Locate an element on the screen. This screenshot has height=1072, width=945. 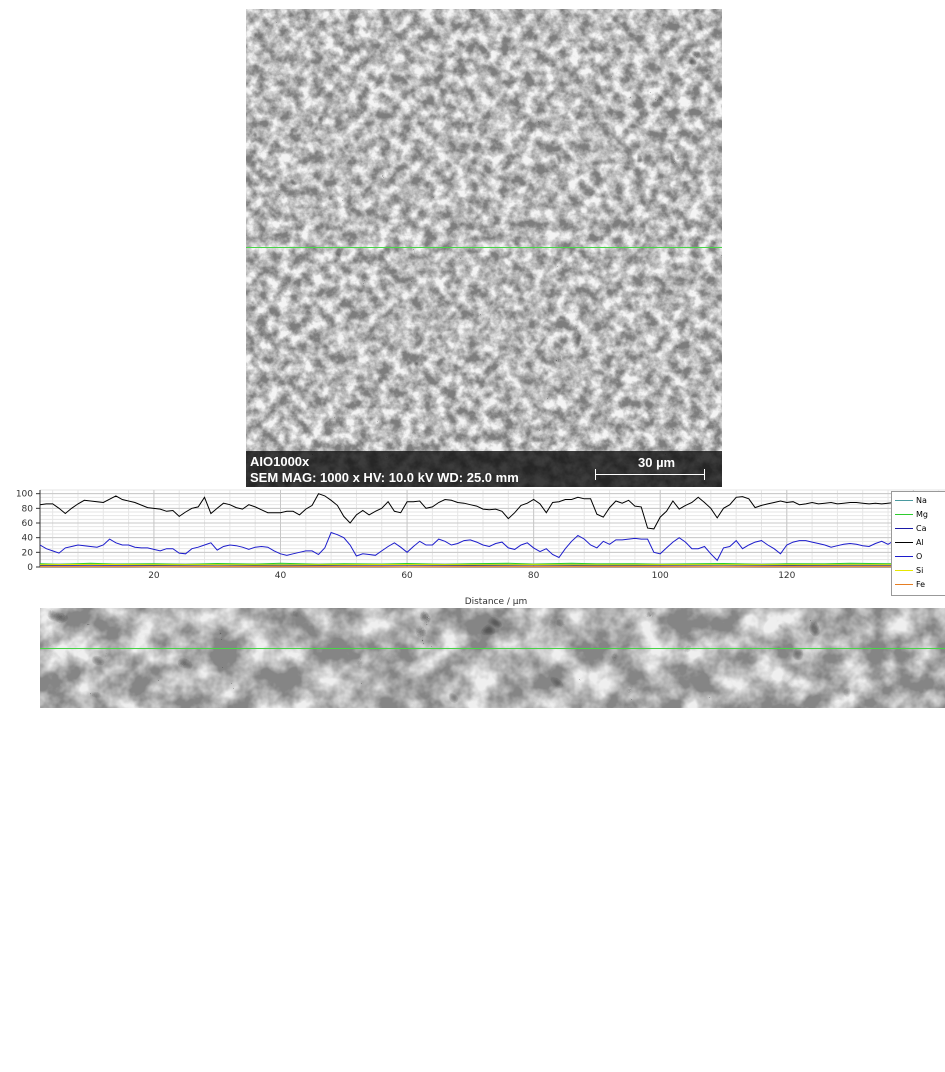
legend-label: Si is located at coordinates (920, 570).